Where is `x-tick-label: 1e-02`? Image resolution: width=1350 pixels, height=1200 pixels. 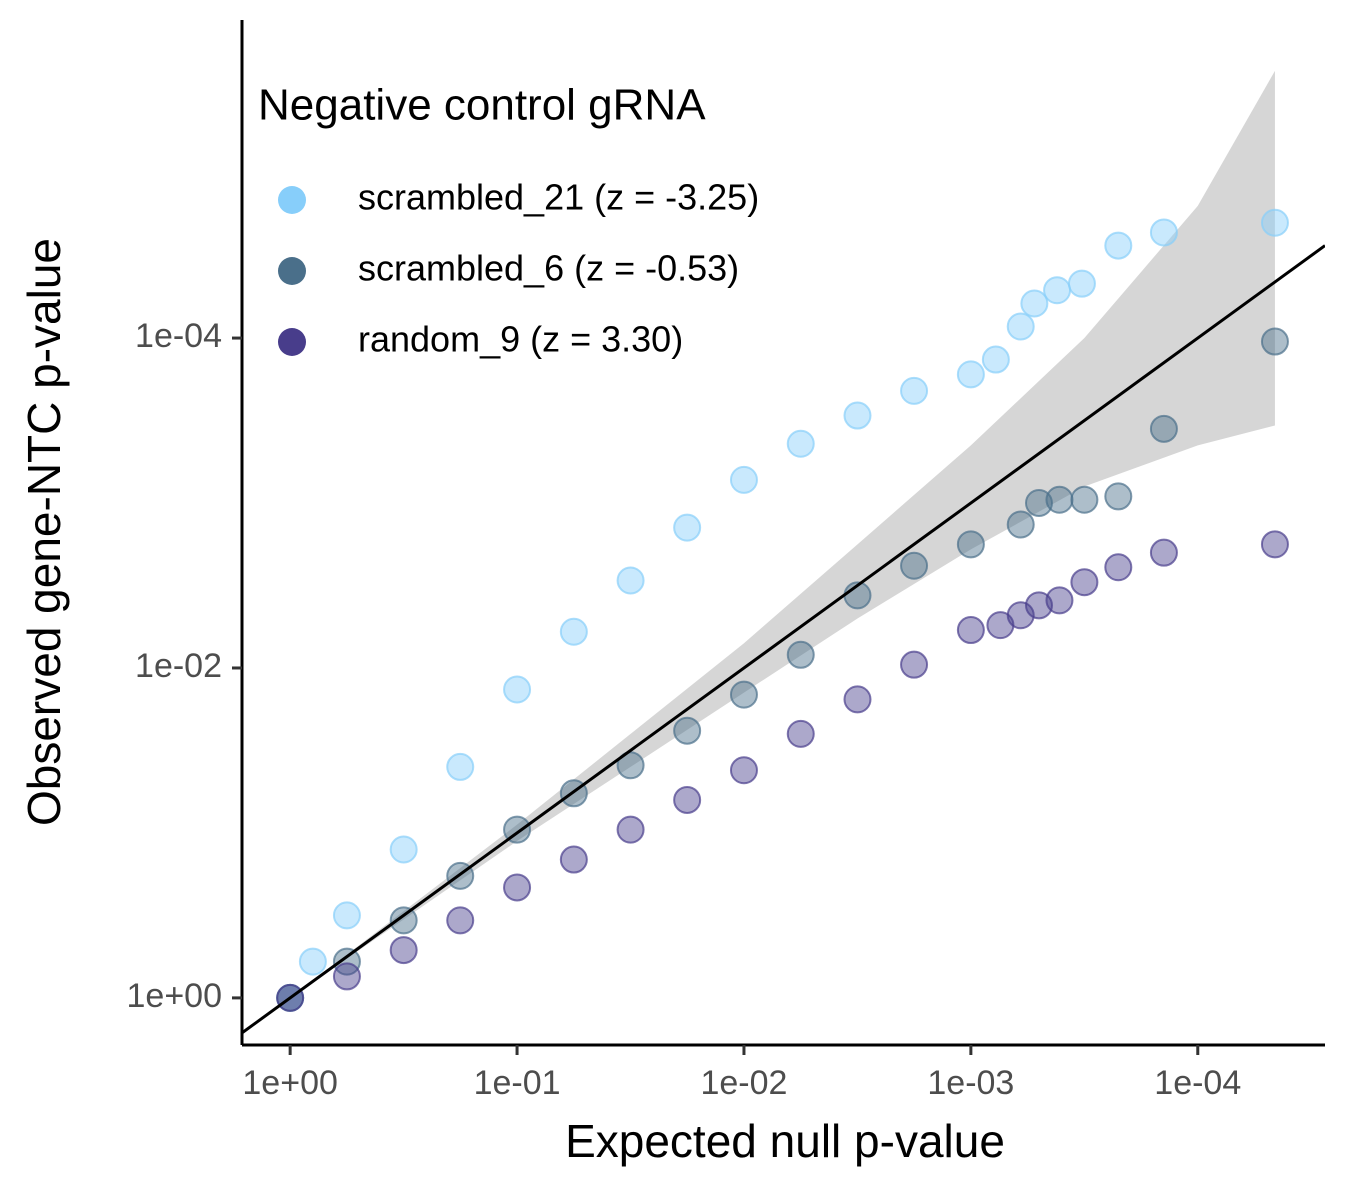 x-tick-label: 1e-02 is located at coordinates (743, 1083).